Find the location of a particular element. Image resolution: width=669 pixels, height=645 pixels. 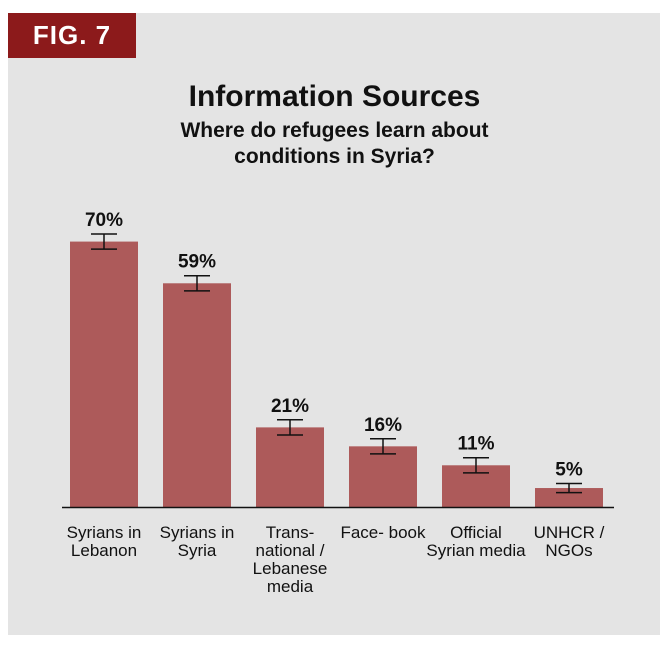

data-label: 5% is located at coordinates (569, 469).